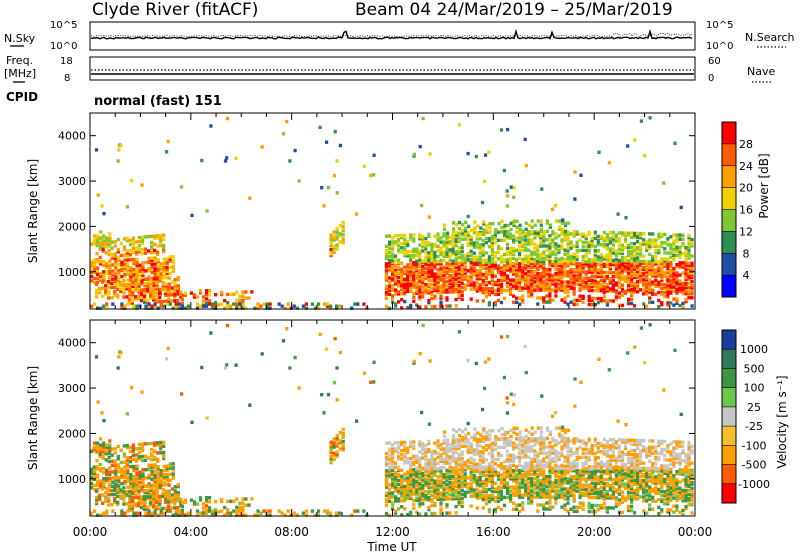 This screenshot has width=800, height=554. Describe the element at coordinates (20, 73) in the screenshot. I see `freq-unit: [MHz]` at that location.